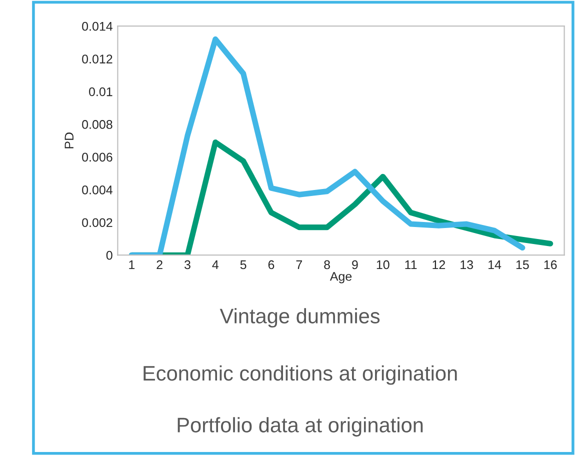 The height and width of the screenshot is (458, 577). Describe the element at coordinates (97, 189) in the screenshot. I see `y-tick-label: 0.004` at that location.